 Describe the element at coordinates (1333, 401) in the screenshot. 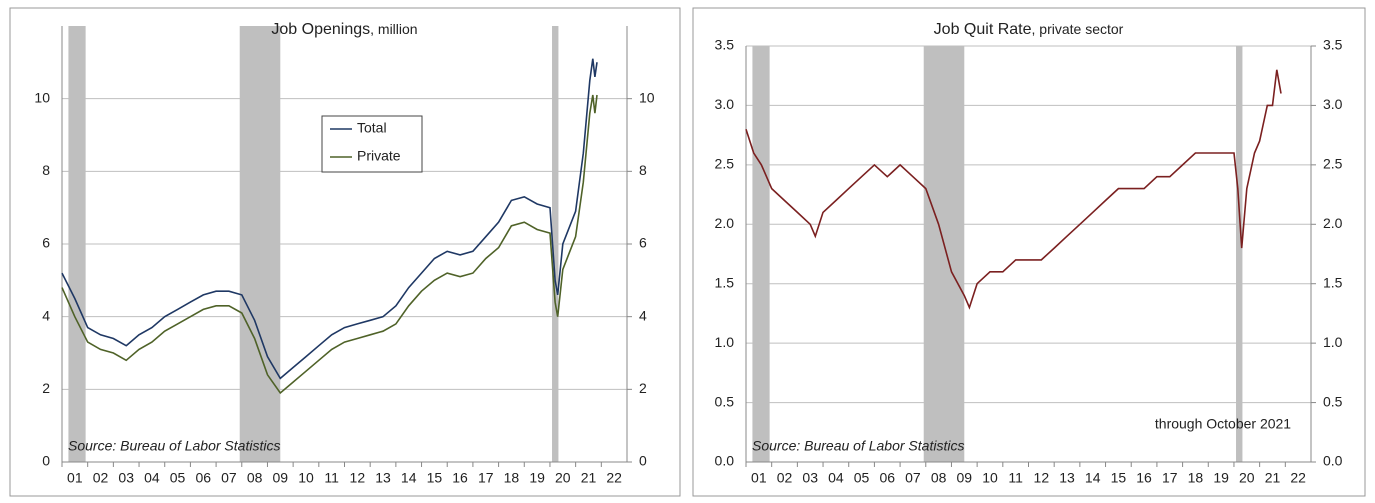

I see `y2-tick-label: 0.5` at that location.